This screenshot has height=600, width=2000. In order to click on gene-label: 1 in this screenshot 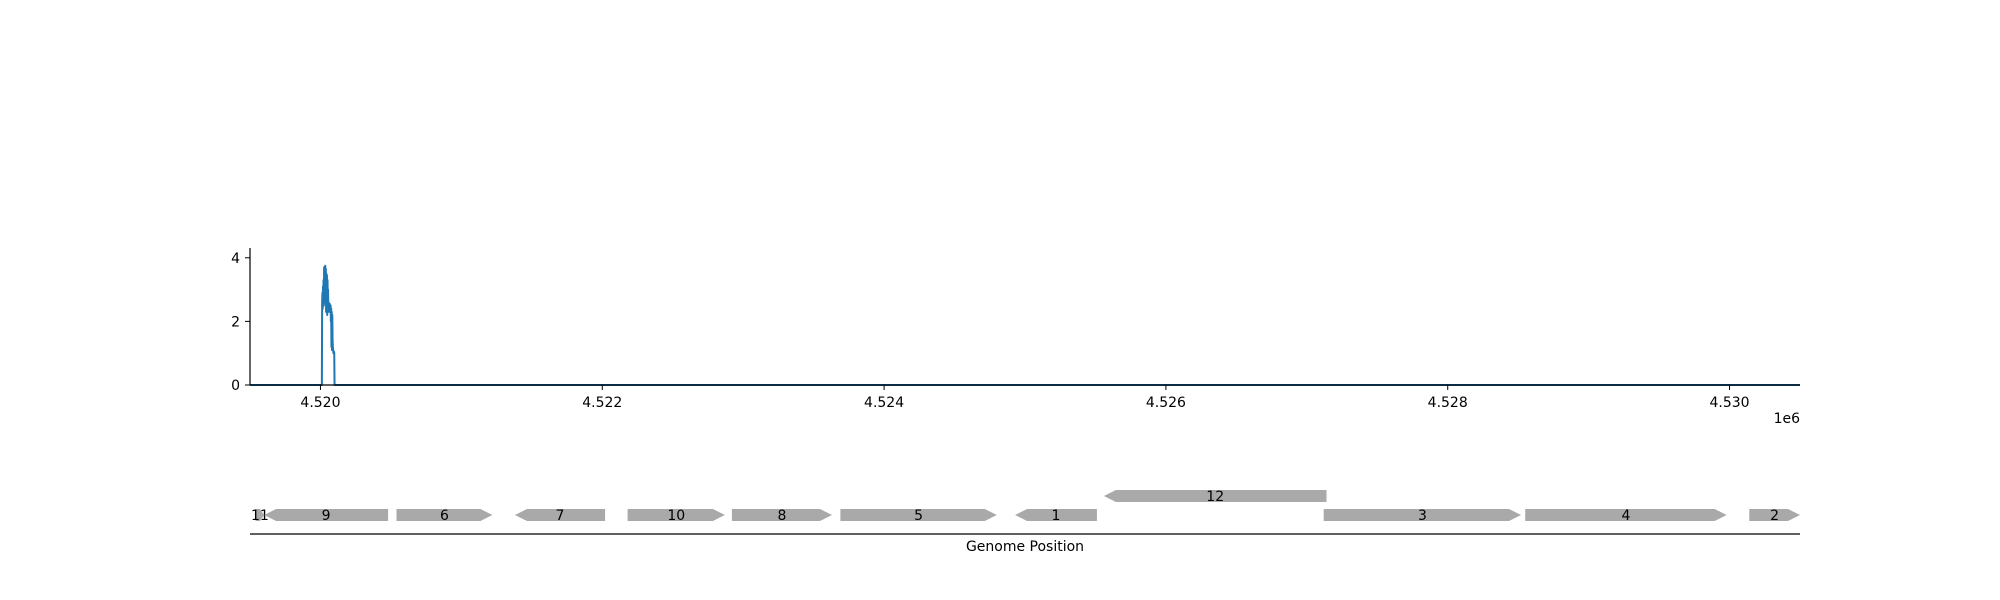, I will do `click(1056, 516)`.